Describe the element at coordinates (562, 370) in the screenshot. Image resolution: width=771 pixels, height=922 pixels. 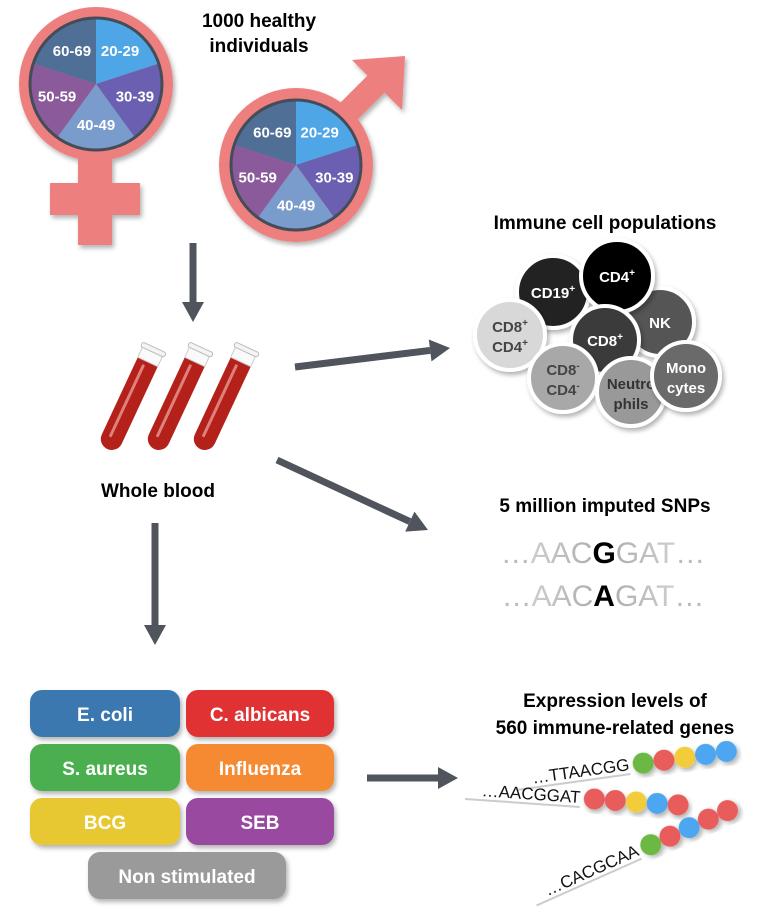
I see `immune-cell-label: CD8-` at that location.